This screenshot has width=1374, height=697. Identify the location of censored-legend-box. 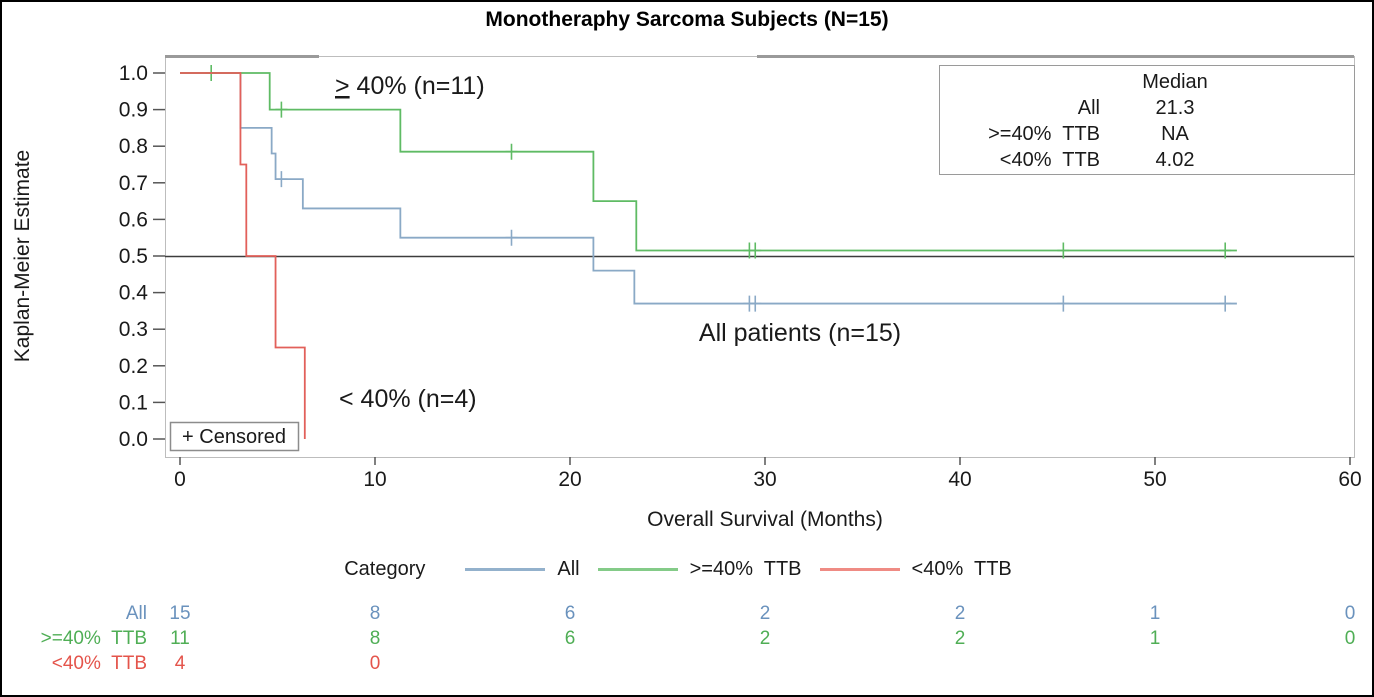
(234, 436).